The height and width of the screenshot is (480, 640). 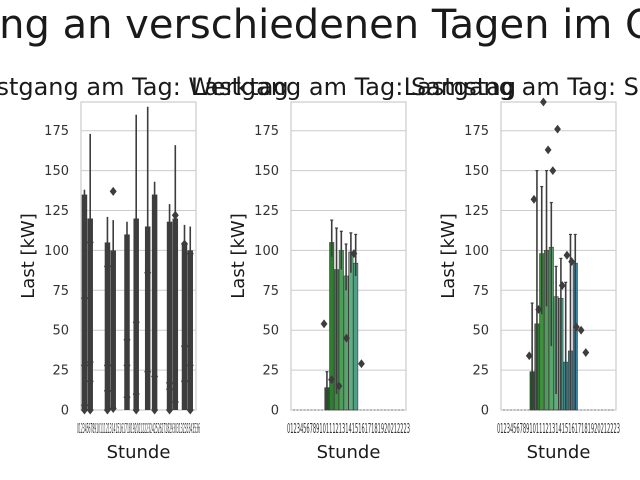 I want to click on axes-title: Lastgang am Tag: Samstag, so click(x=353, y=87).